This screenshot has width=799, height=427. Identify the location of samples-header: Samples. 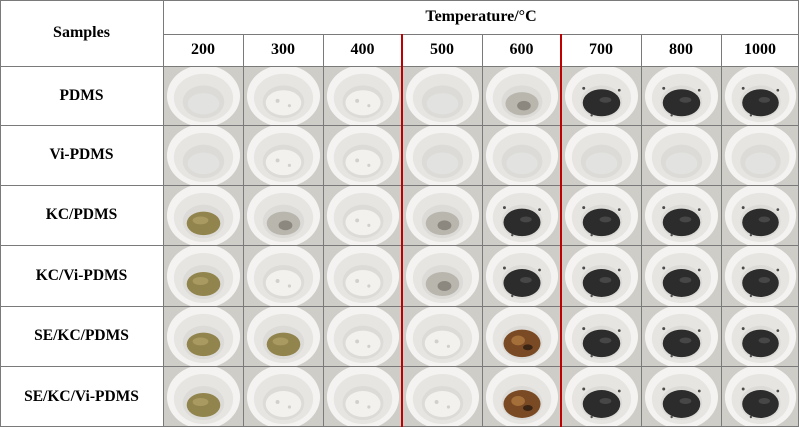
(81, 32).